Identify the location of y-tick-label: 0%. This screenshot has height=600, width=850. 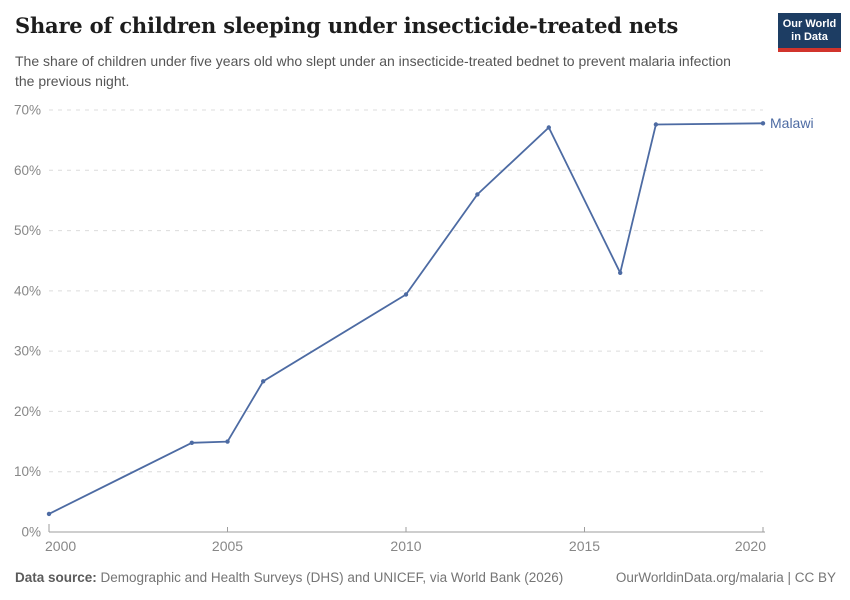
(31, 532).